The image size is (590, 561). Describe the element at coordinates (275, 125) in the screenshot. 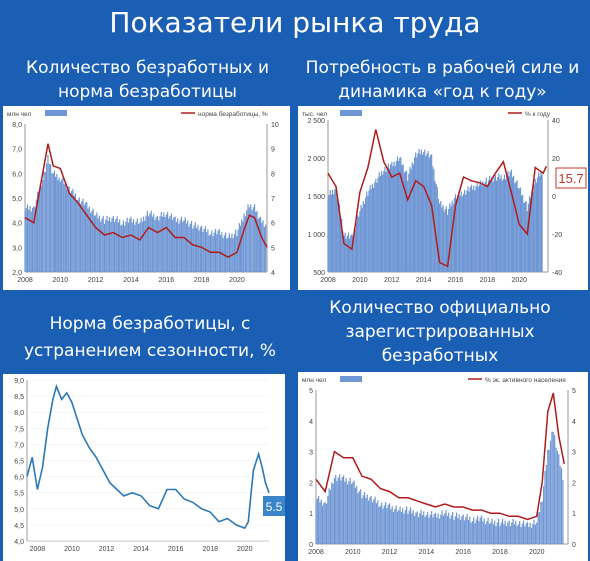

I see `y-tick-label-right: 10` at that location.